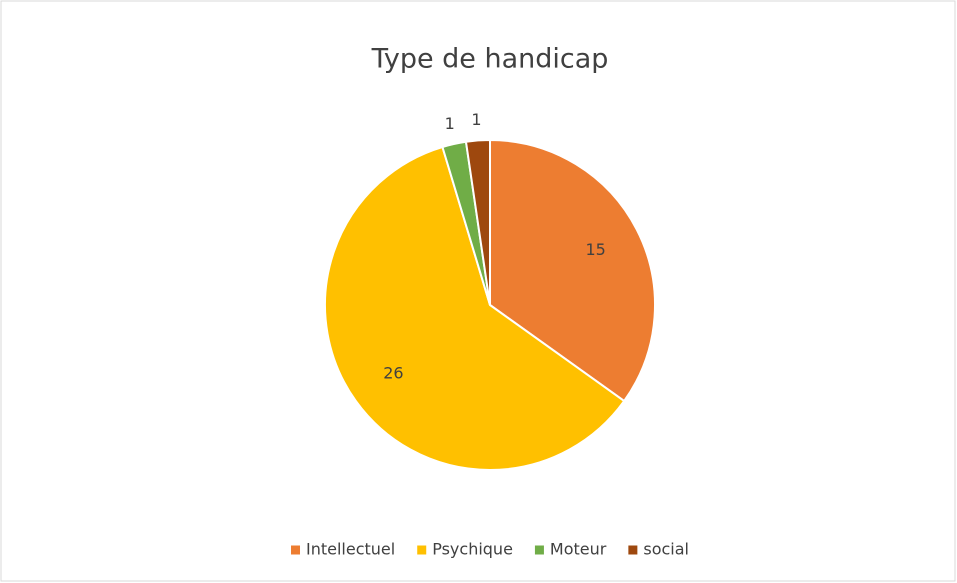 Image resolution: width=957 pixels, height=583 pixels. Describe the element at coordinates (578, 549) in the screenshot. I see `legend-label: Moteur` at that location.